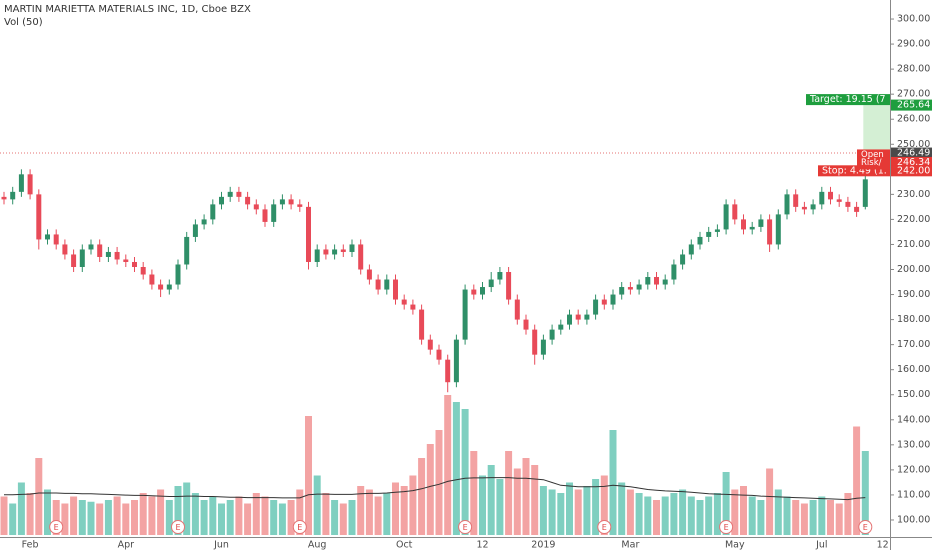 This screenshot has width=932, height=550. I want to click on y-tick-label: 210.00, so click(913, 244).